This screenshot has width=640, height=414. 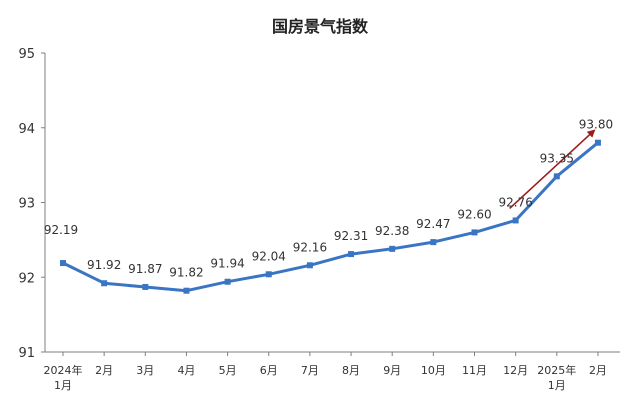 I want to click on x-tick-label: 10月, so click(x=433, y=370).